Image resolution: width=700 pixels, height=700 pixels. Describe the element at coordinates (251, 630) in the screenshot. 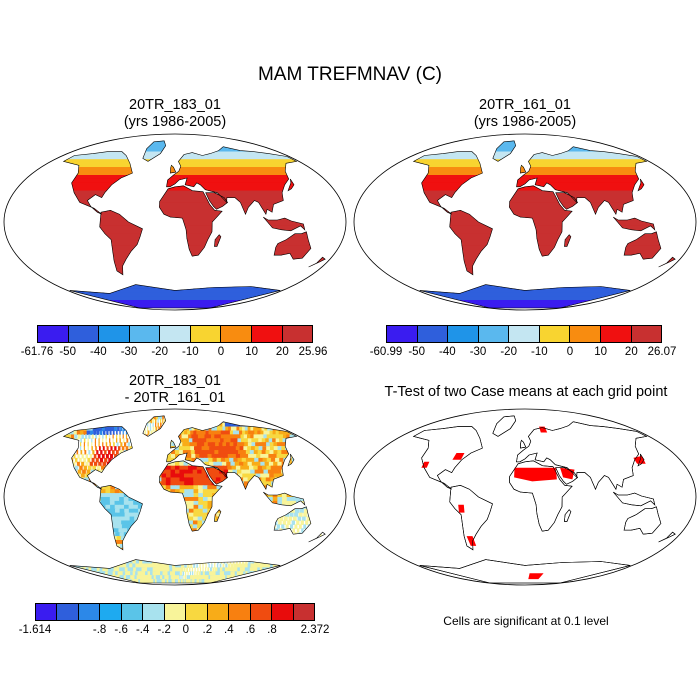

I see `colorbar-tick-label: .6` at that location.